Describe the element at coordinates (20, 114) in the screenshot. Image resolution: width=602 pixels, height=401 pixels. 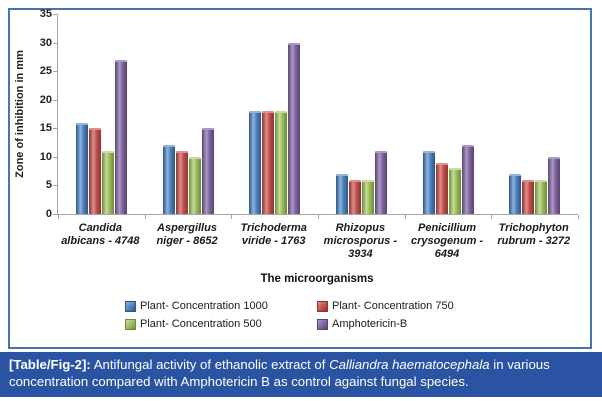
I see `y-axis-title-text: Zone of inhibition in mm` at that location.